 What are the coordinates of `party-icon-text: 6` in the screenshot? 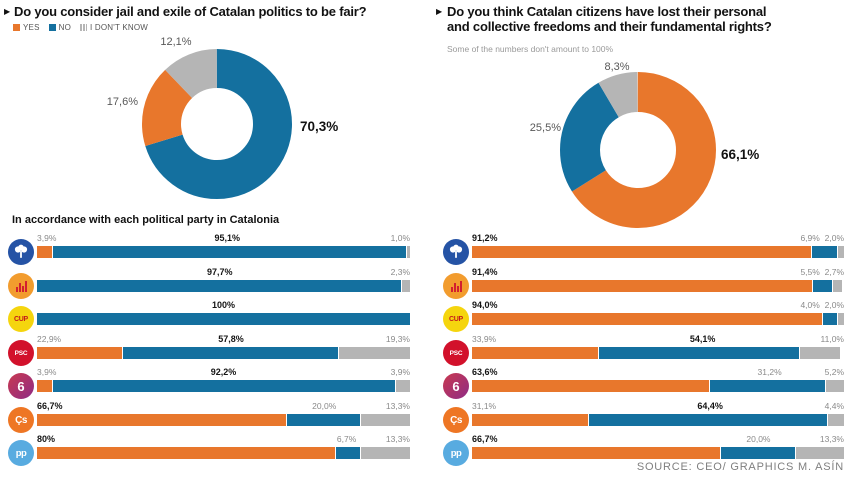 It's located at (21, 386).